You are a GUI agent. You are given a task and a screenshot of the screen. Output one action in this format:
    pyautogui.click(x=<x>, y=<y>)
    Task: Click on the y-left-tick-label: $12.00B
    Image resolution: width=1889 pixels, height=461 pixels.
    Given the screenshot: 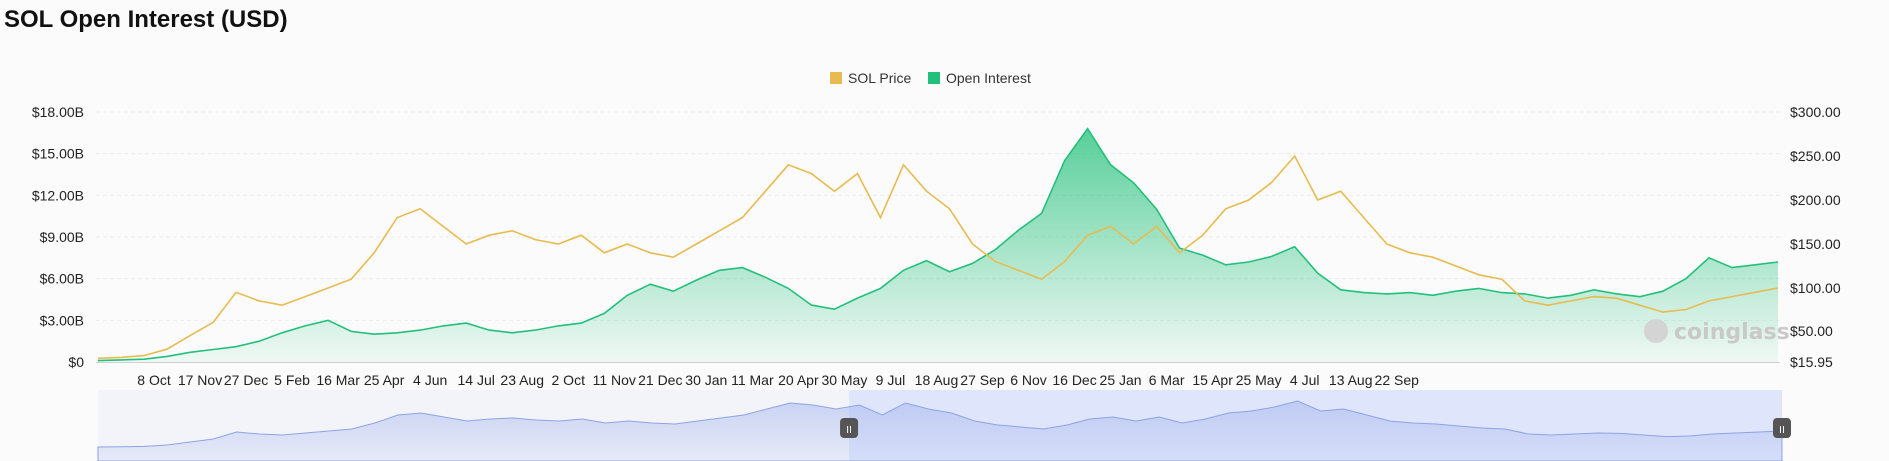 What is the action you would take?
    pyautogui.click(x=58, y=195)
    